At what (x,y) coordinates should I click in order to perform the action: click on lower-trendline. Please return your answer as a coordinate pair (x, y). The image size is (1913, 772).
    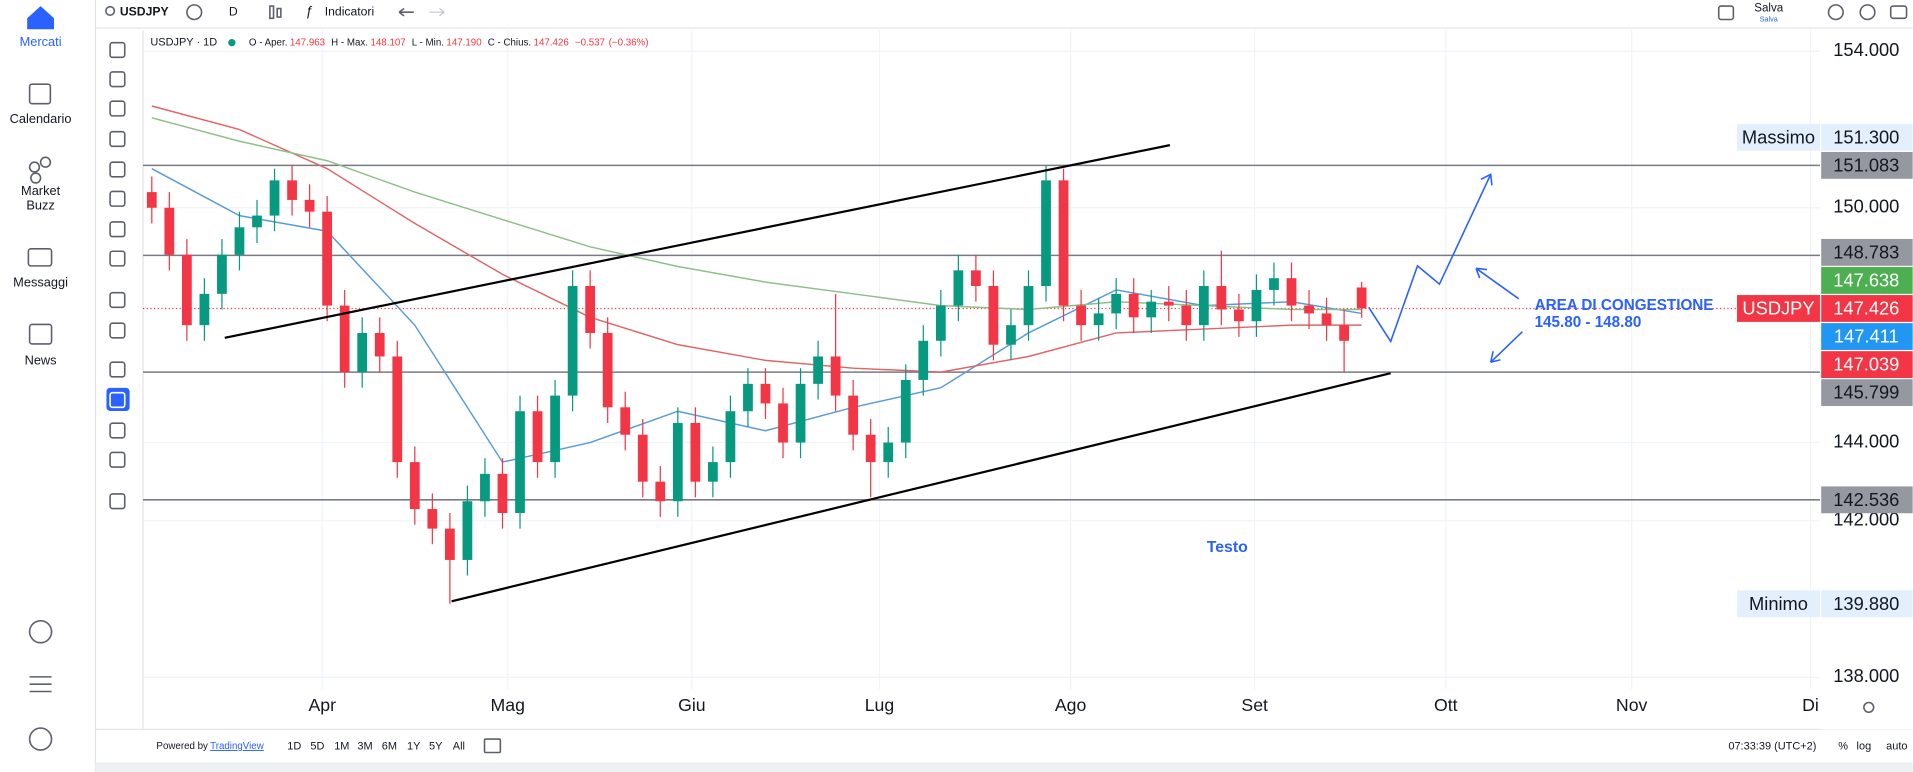
    Looking at the image, I should click on (921, 487).